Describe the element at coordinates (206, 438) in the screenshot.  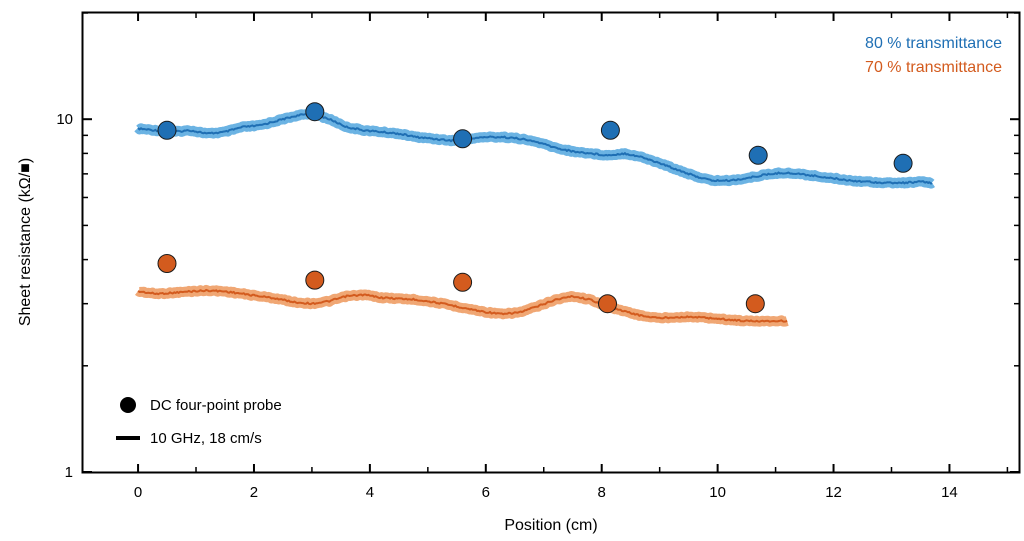
I see `legend-line-label: 10 GHz, 18 cm/s` at that location.